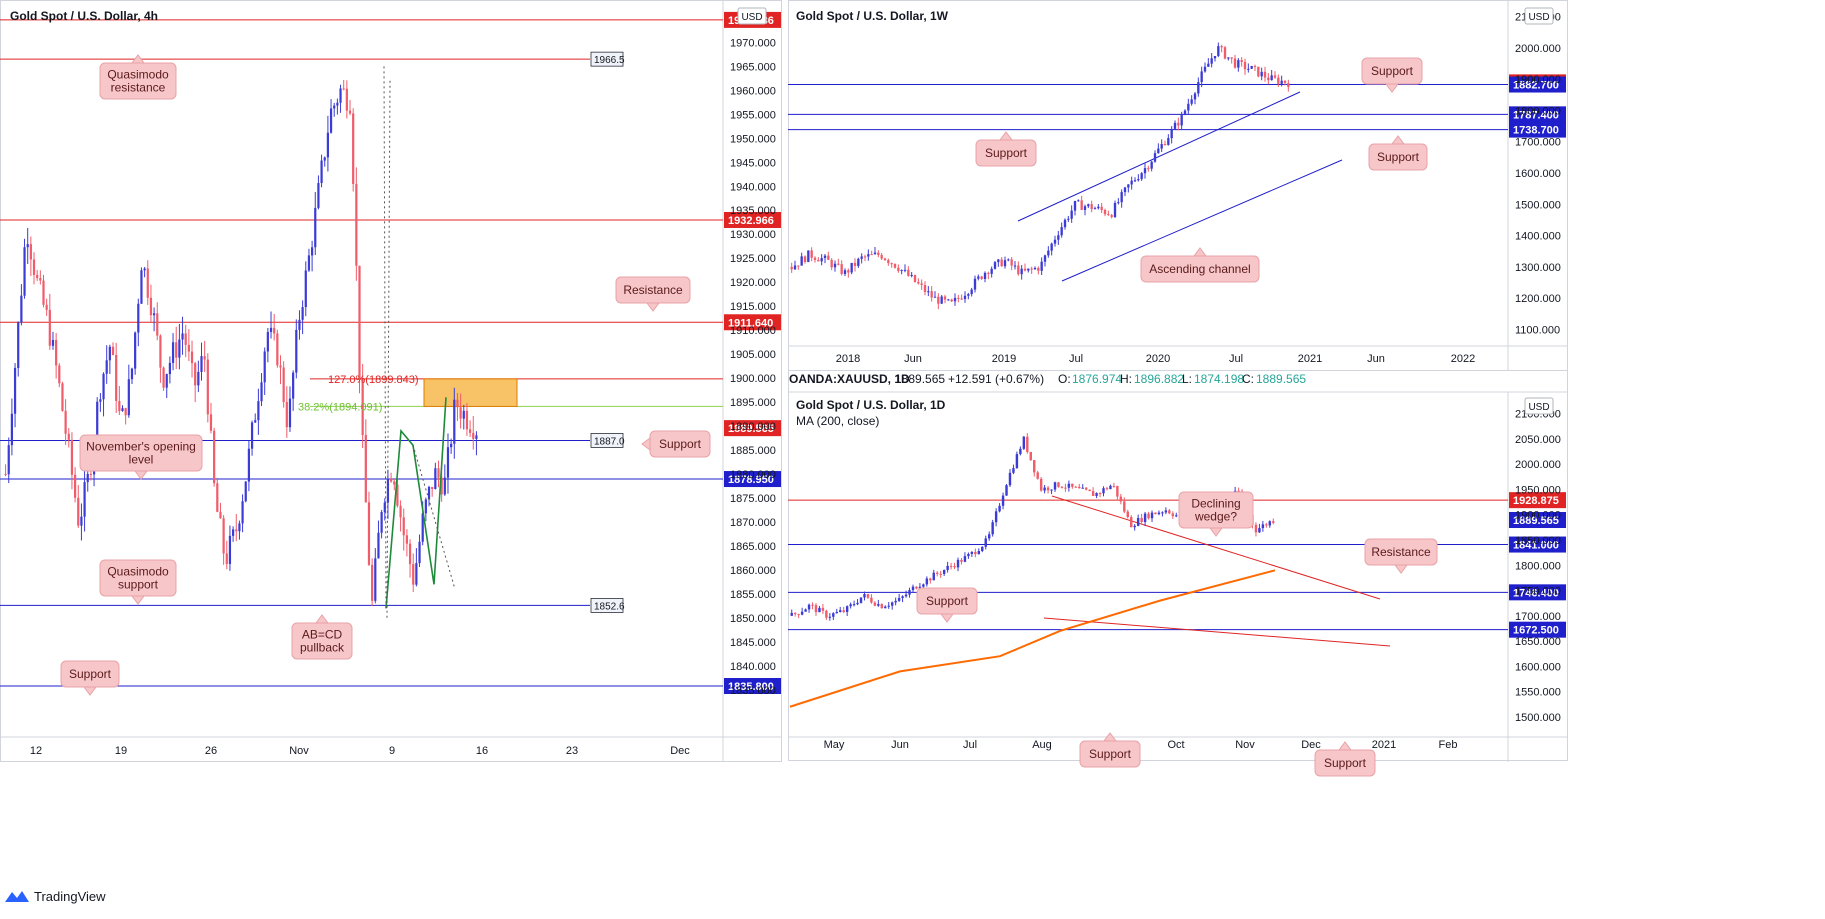 This screenshot has width=1825, height=919. I want to click on price-tag-label: 1835.800, so click(751, 687).